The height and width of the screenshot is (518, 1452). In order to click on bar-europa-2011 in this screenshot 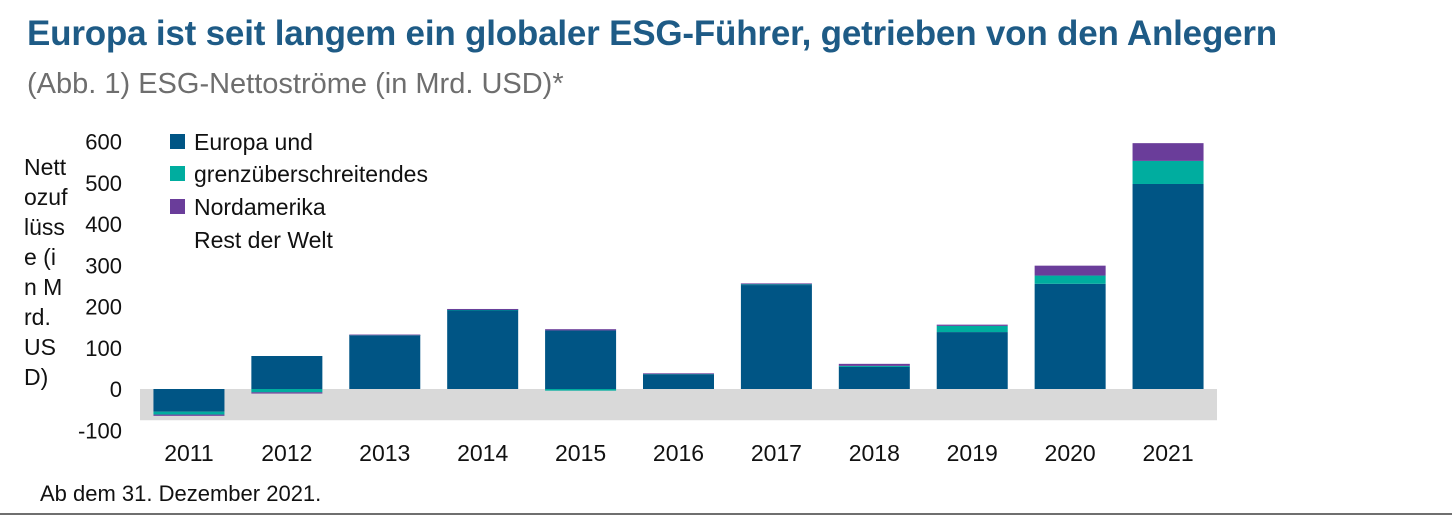, I will do `click(189, 400)`.